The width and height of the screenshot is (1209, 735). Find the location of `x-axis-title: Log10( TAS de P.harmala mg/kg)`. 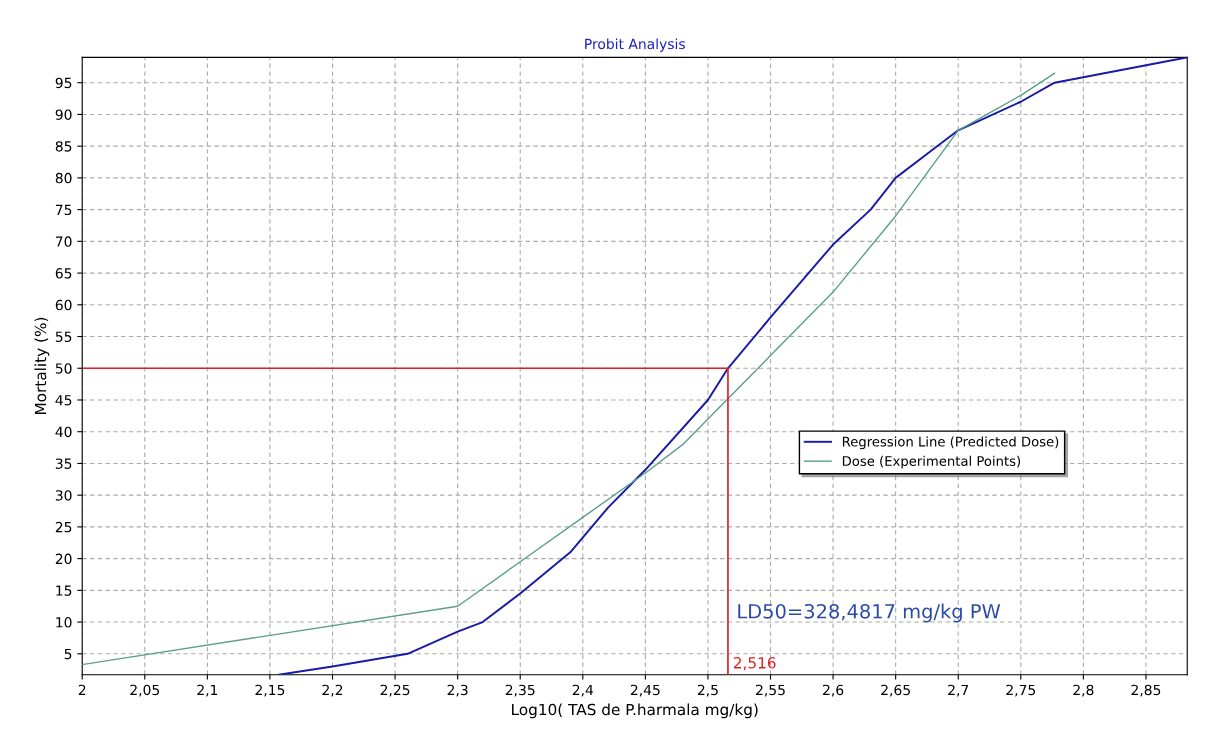

x-axis-title: Log10( TAS de P.harmala mg/kg) is located at coordinates (635, 711).